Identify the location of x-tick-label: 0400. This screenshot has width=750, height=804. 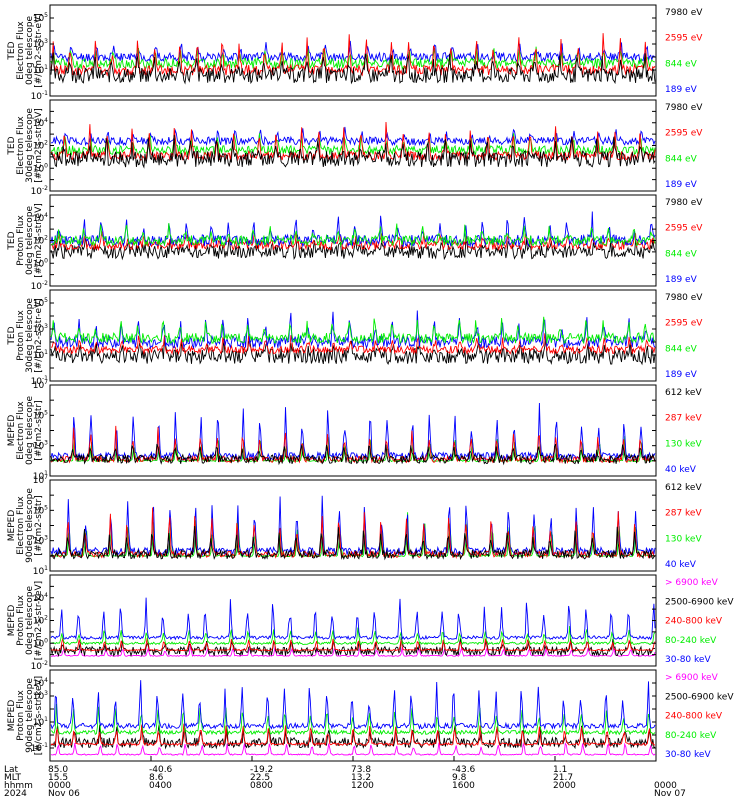
(160, 786).